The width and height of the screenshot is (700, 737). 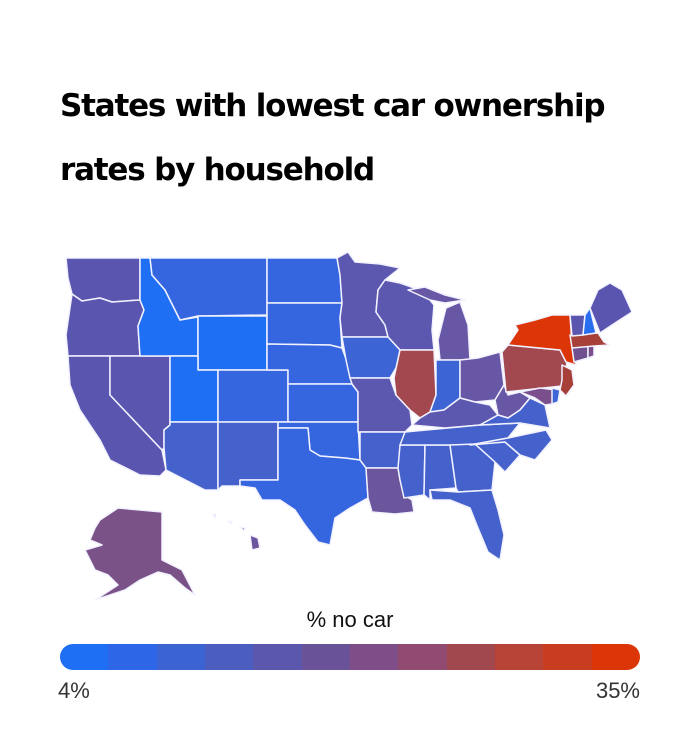 I want to click on state-mississippi, so click(x=411, y=471).